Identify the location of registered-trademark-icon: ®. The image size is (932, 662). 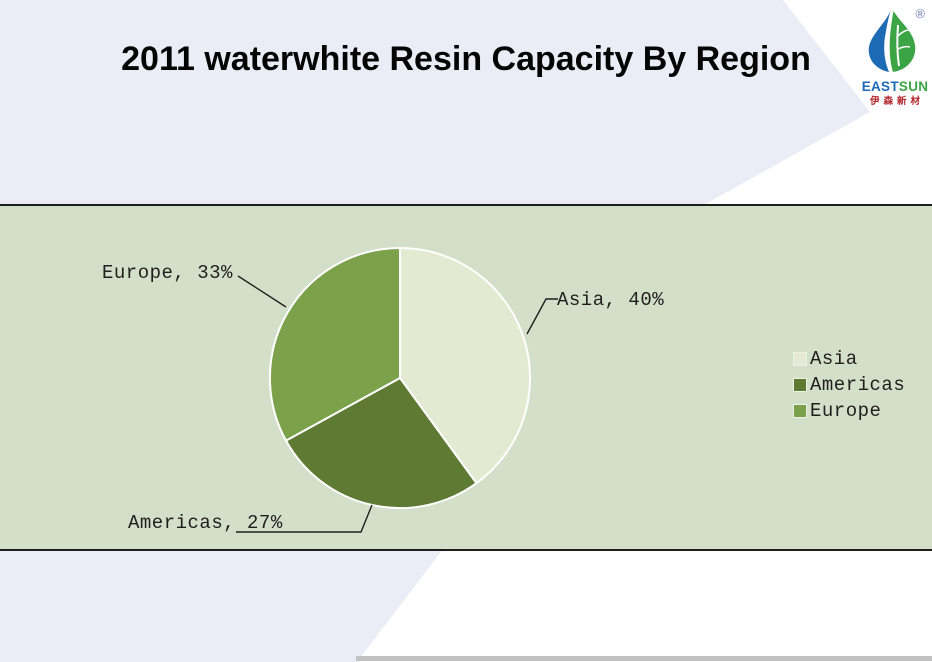
(920, 13).